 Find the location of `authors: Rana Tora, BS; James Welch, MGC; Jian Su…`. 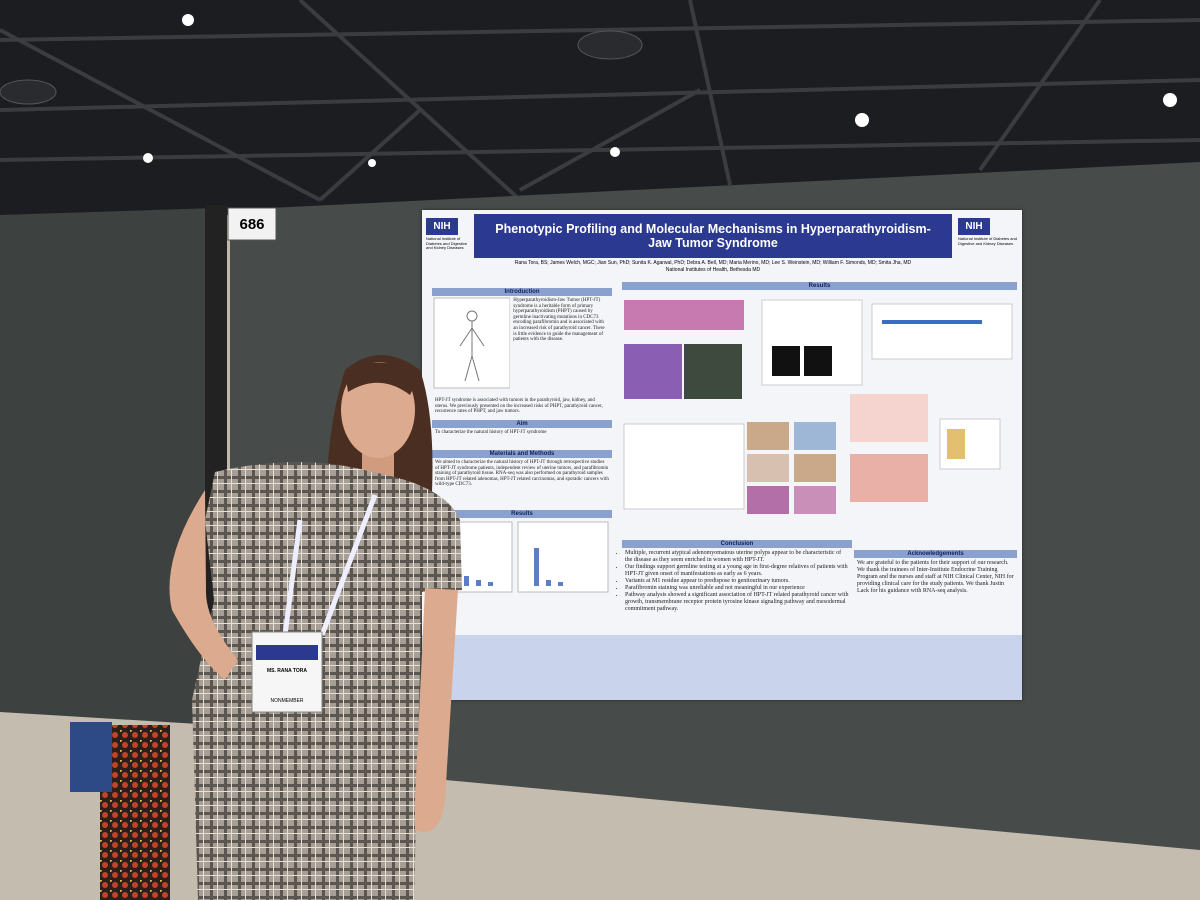

authors: Rana Tora, BS; James Welch, MGC; Jian Su… is located at coordinates (713, 263).